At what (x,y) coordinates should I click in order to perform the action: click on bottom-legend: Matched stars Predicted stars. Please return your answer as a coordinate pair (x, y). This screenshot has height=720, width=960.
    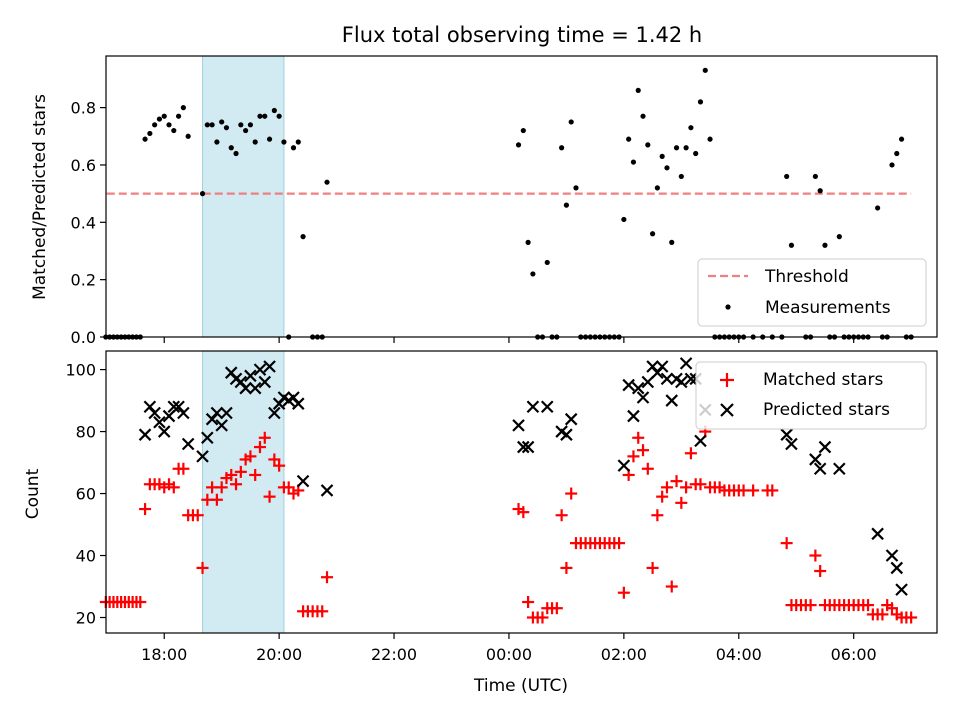
    Looking at the image, I should click on (811, 395).